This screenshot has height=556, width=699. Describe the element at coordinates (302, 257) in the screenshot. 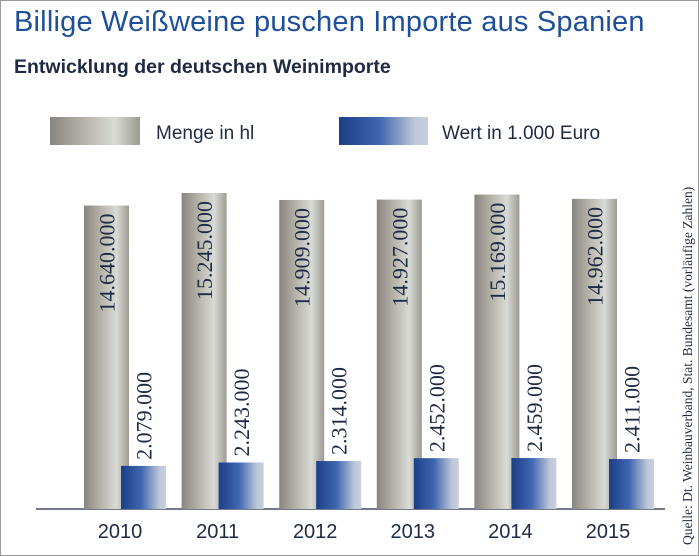

I see `label-menge-2012: 14.909.000` at that location.